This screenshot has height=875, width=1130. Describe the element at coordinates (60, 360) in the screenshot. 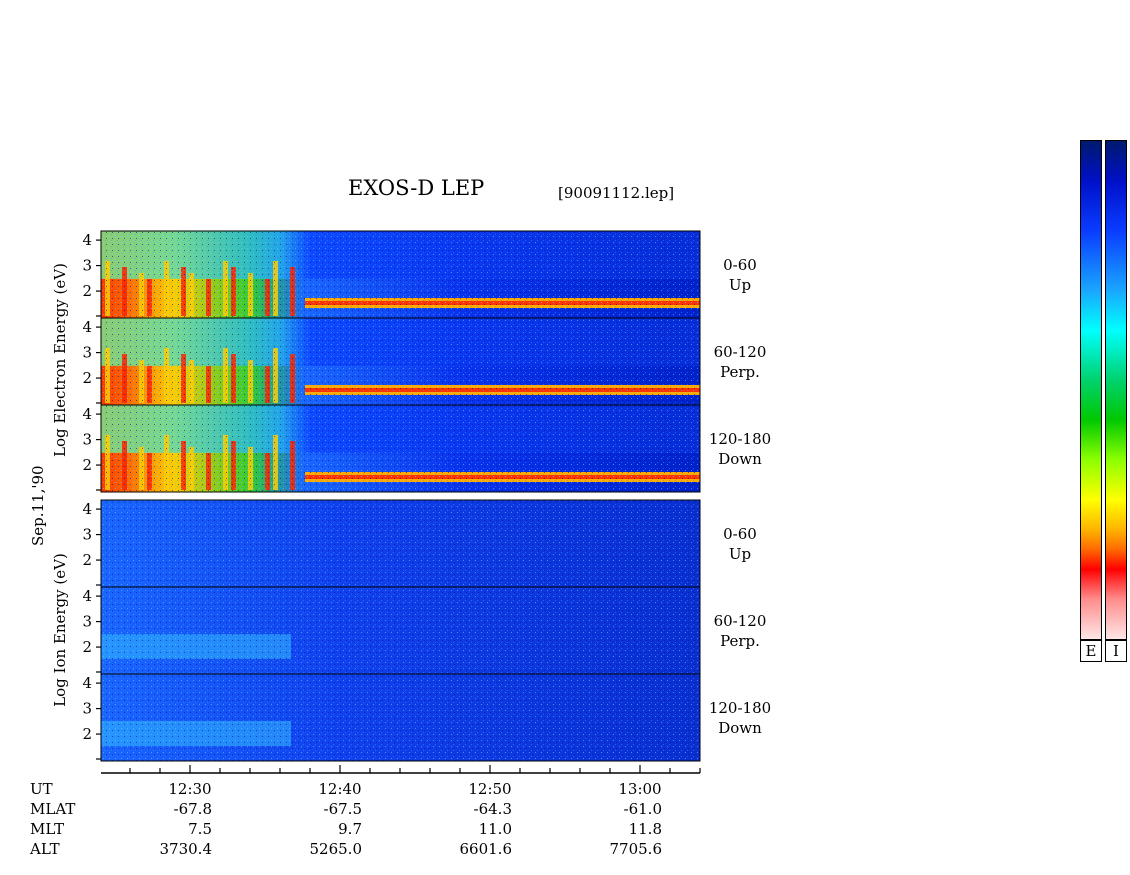

I see `electron-axis-label: Log Electron Energy (eV)` at that location.